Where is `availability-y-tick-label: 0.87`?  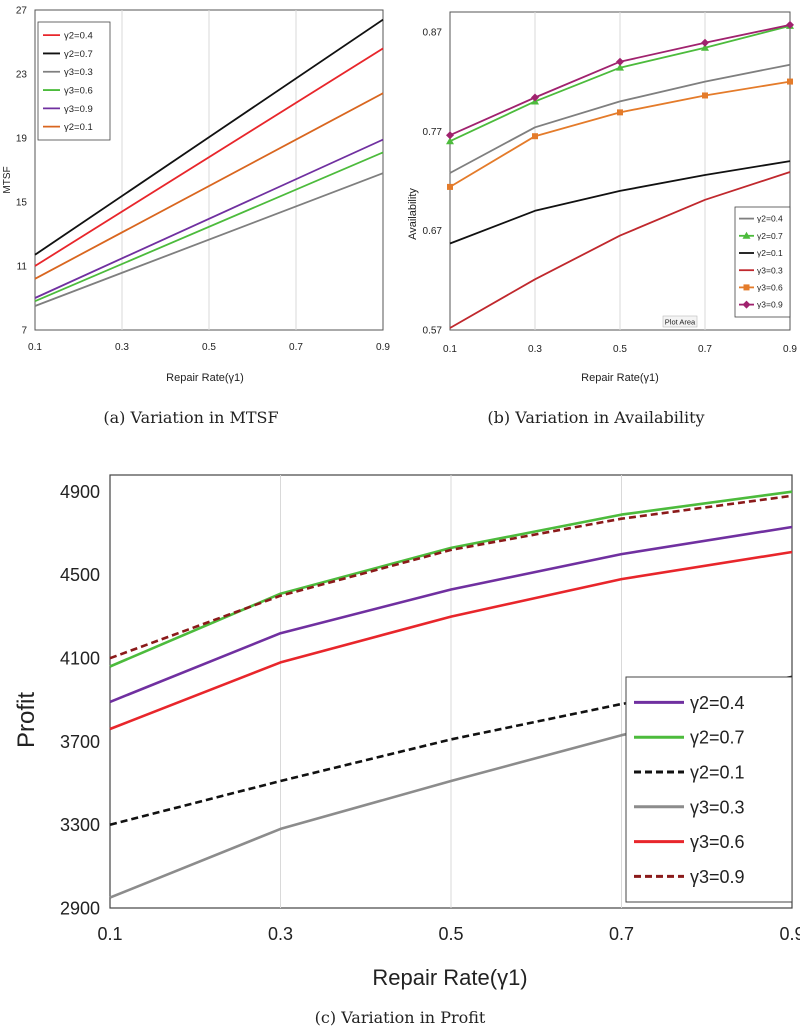 availability-y-tick-label: 0.87 is located at coordinates (433, 32).